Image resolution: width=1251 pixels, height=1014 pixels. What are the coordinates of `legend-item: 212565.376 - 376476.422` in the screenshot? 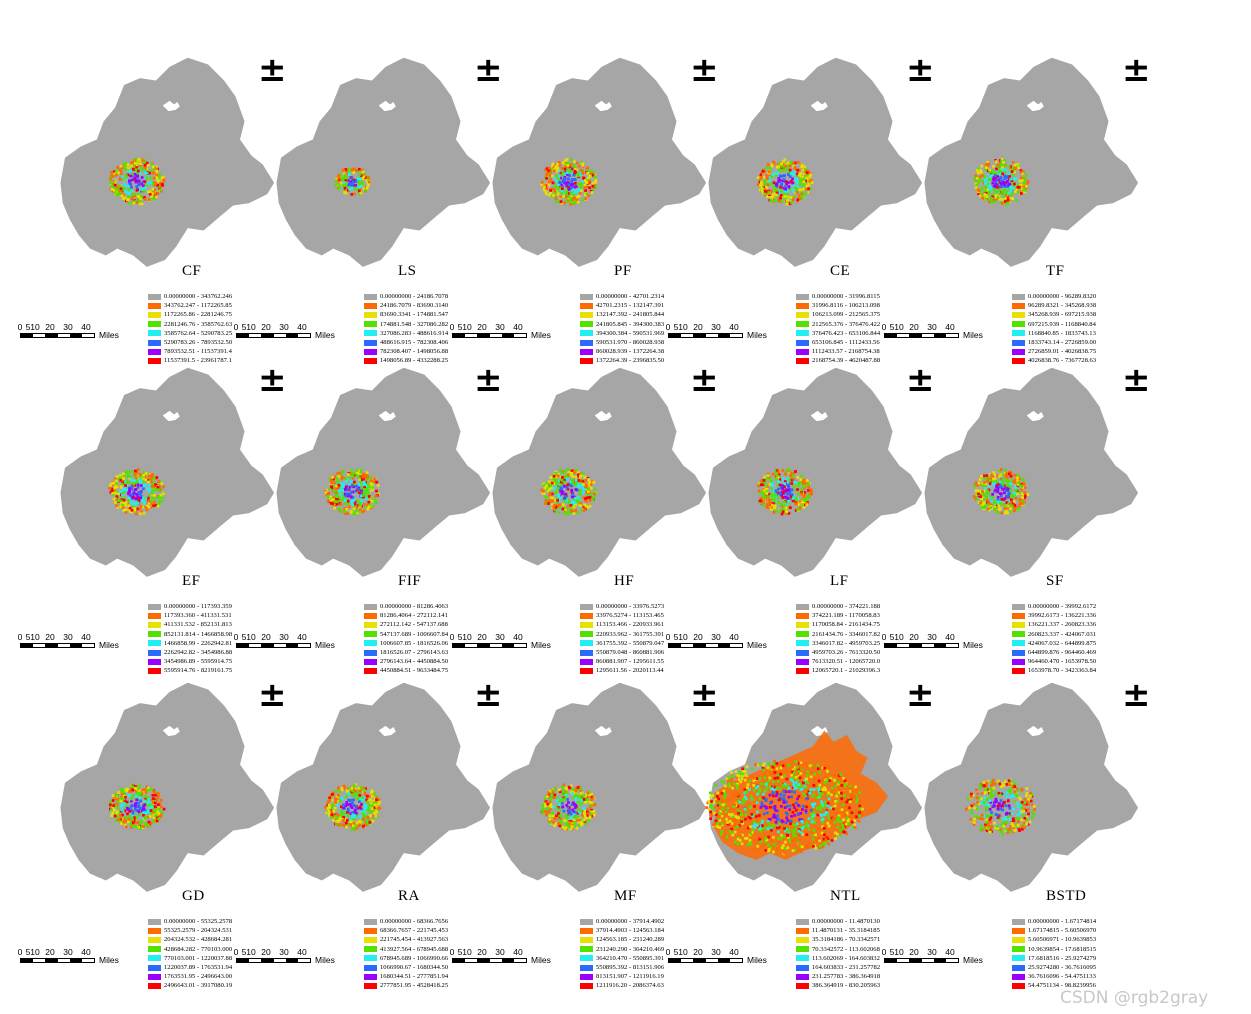 It's located at (855, 324).